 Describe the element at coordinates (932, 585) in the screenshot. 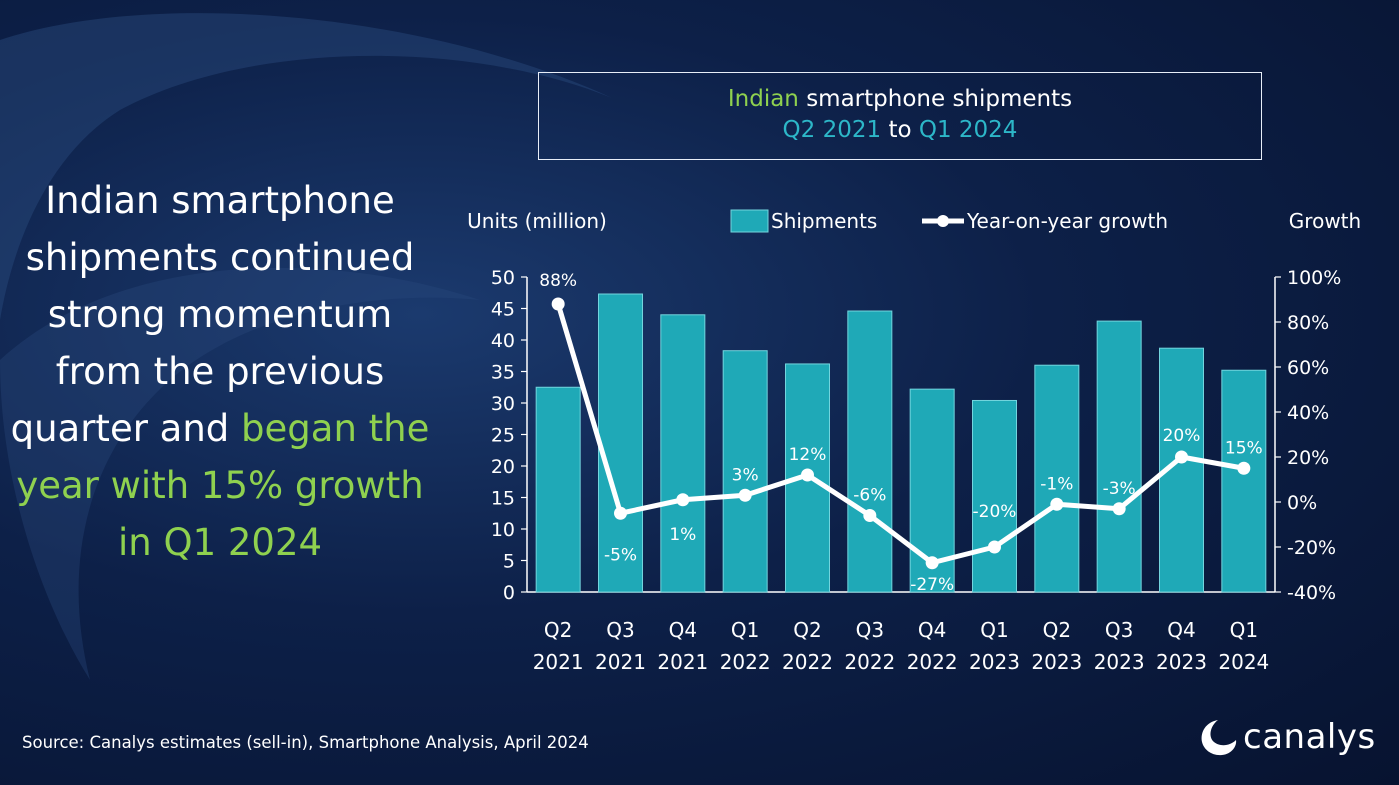

I see `growth-data-label: -27%` at that location.